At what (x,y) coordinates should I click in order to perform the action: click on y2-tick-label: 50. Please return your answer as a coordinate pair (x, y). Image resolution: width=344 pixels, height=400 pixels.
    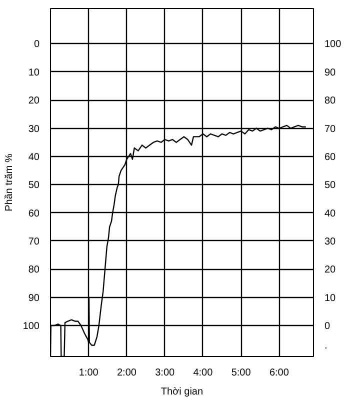
    Looking at the image, I should click on (330, 186).